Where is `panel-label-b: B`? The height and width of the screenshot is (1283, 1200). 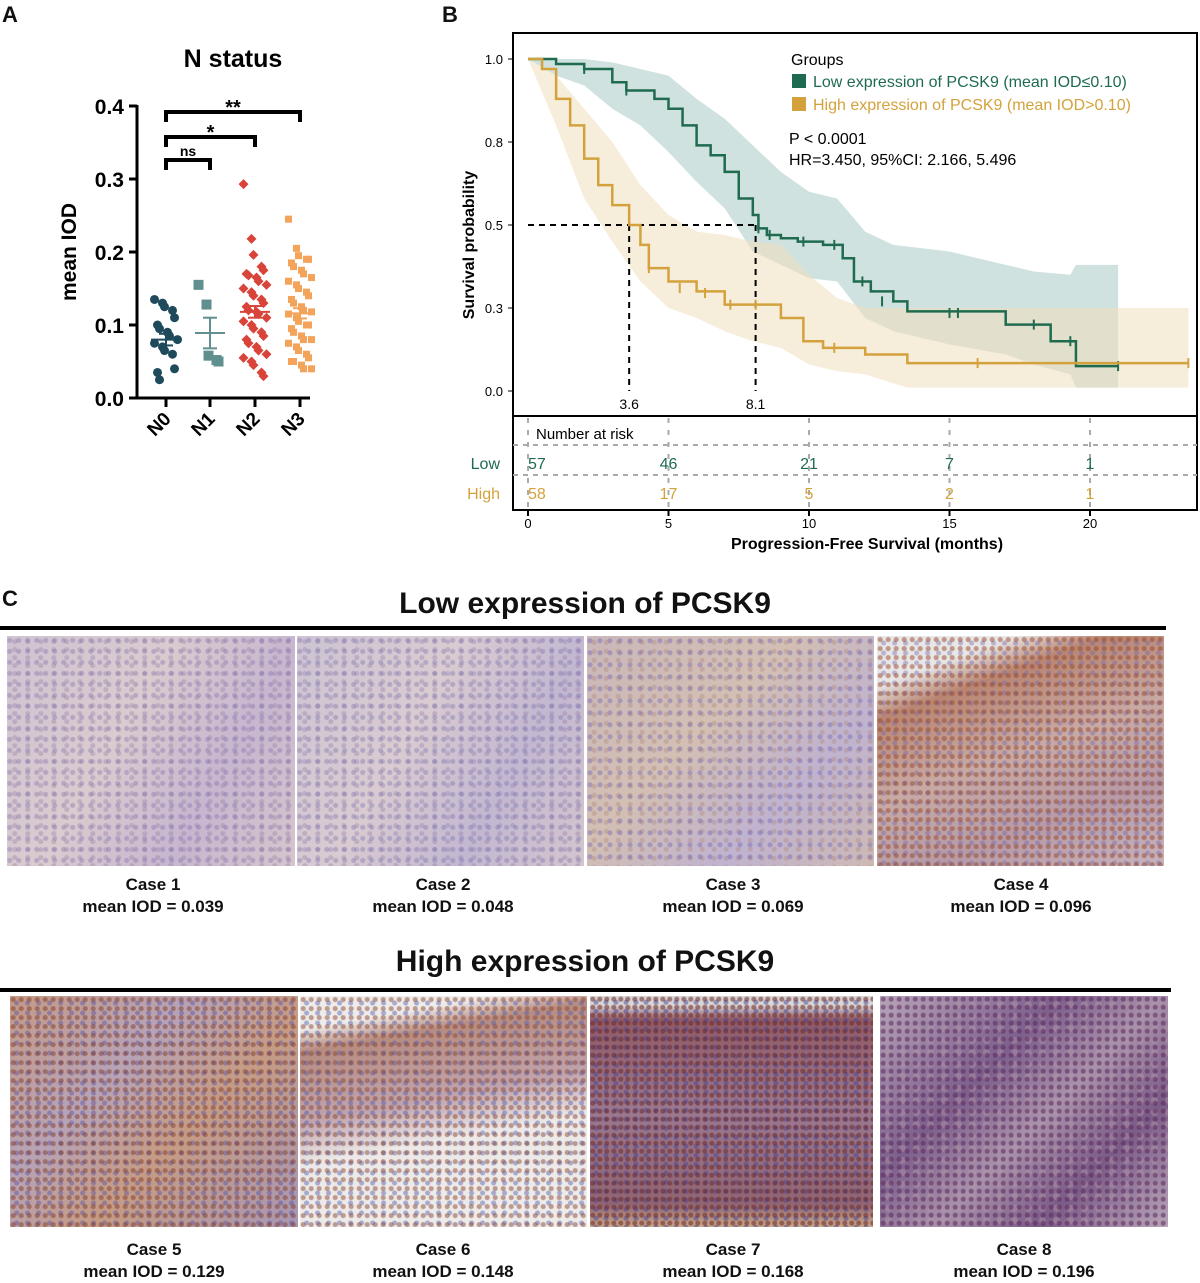
panel-label-b: B is located at coordinates (450, 14).